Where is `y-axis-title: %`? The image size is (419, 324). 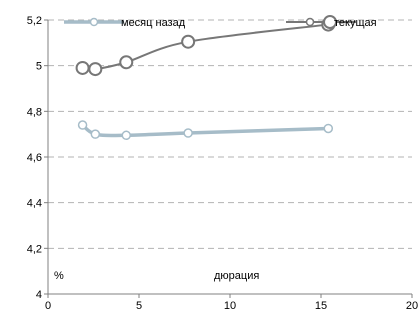 y-axis-title: % is located at coordinates (59, 276).